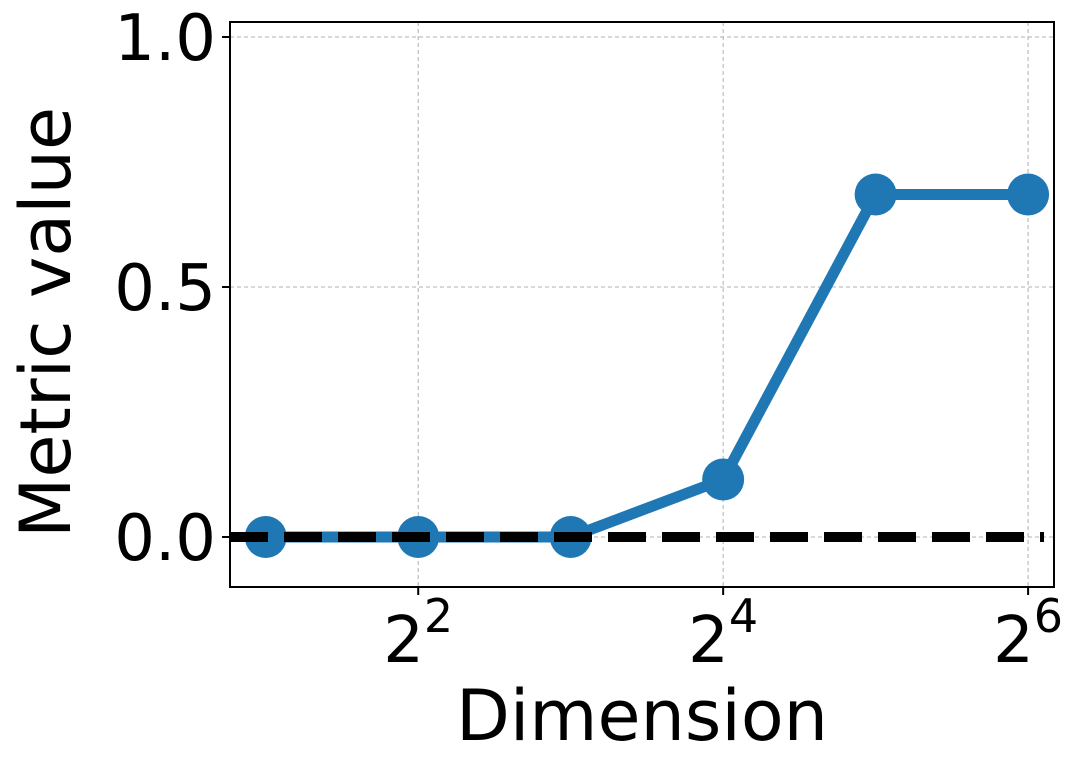  What do you see at coordinates (438, 616) in the screenshot?
I see `x-tick-exponent: 2` at bounding box center [438, 616].